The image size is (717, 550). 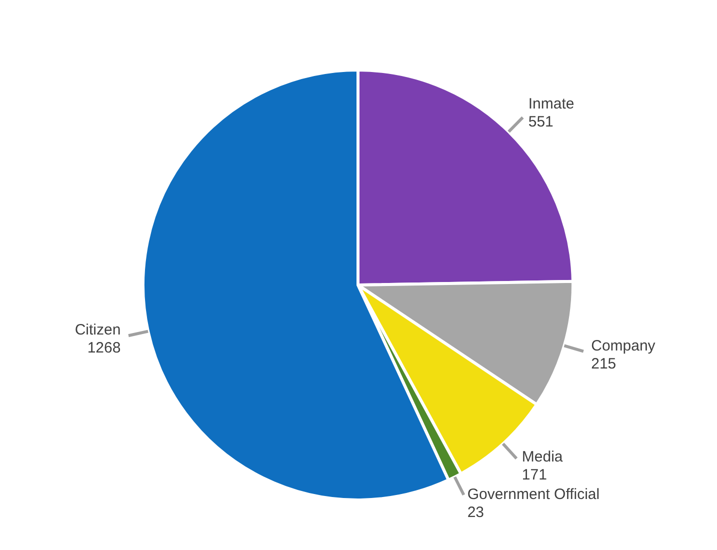 I want to click on slice-label: Company, so click(x=623, y=346).